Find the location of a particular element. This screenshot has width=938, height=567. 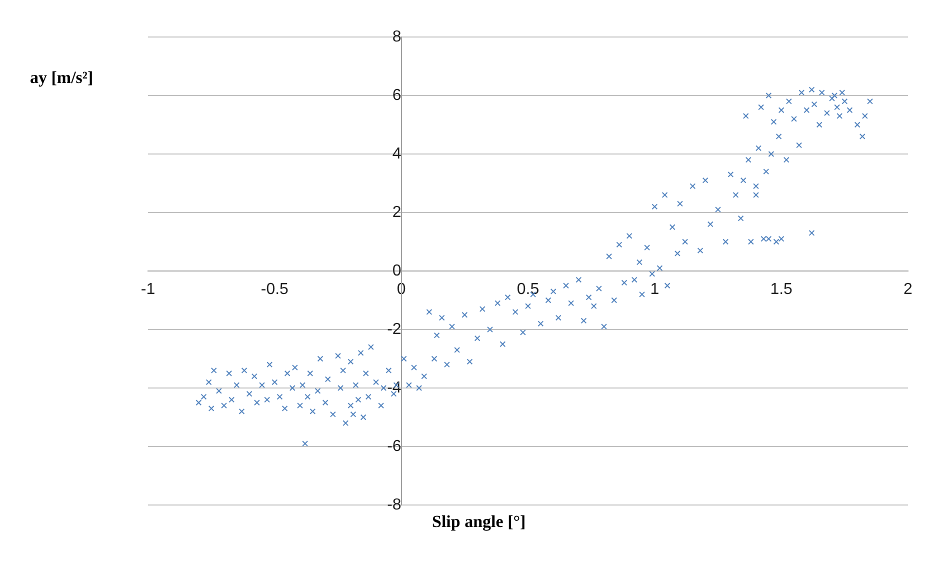

x-axis-title: Slip angle [°] is located at coordinates (479, 522).